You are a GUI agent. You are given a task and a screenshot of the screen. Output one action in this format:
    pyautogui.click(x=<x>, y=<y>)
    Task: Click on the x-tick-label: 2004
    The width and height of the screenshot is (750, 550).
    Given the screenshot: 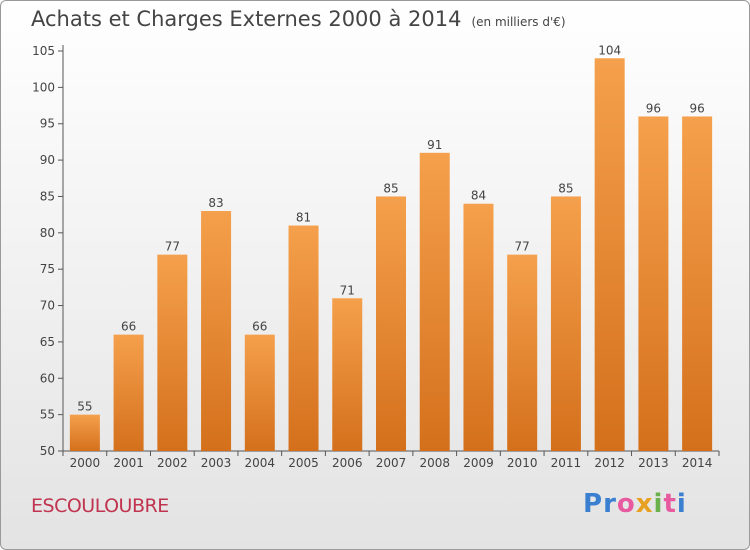 What is the action you would take?
    pyautogui.click(x=260, y=463)
    